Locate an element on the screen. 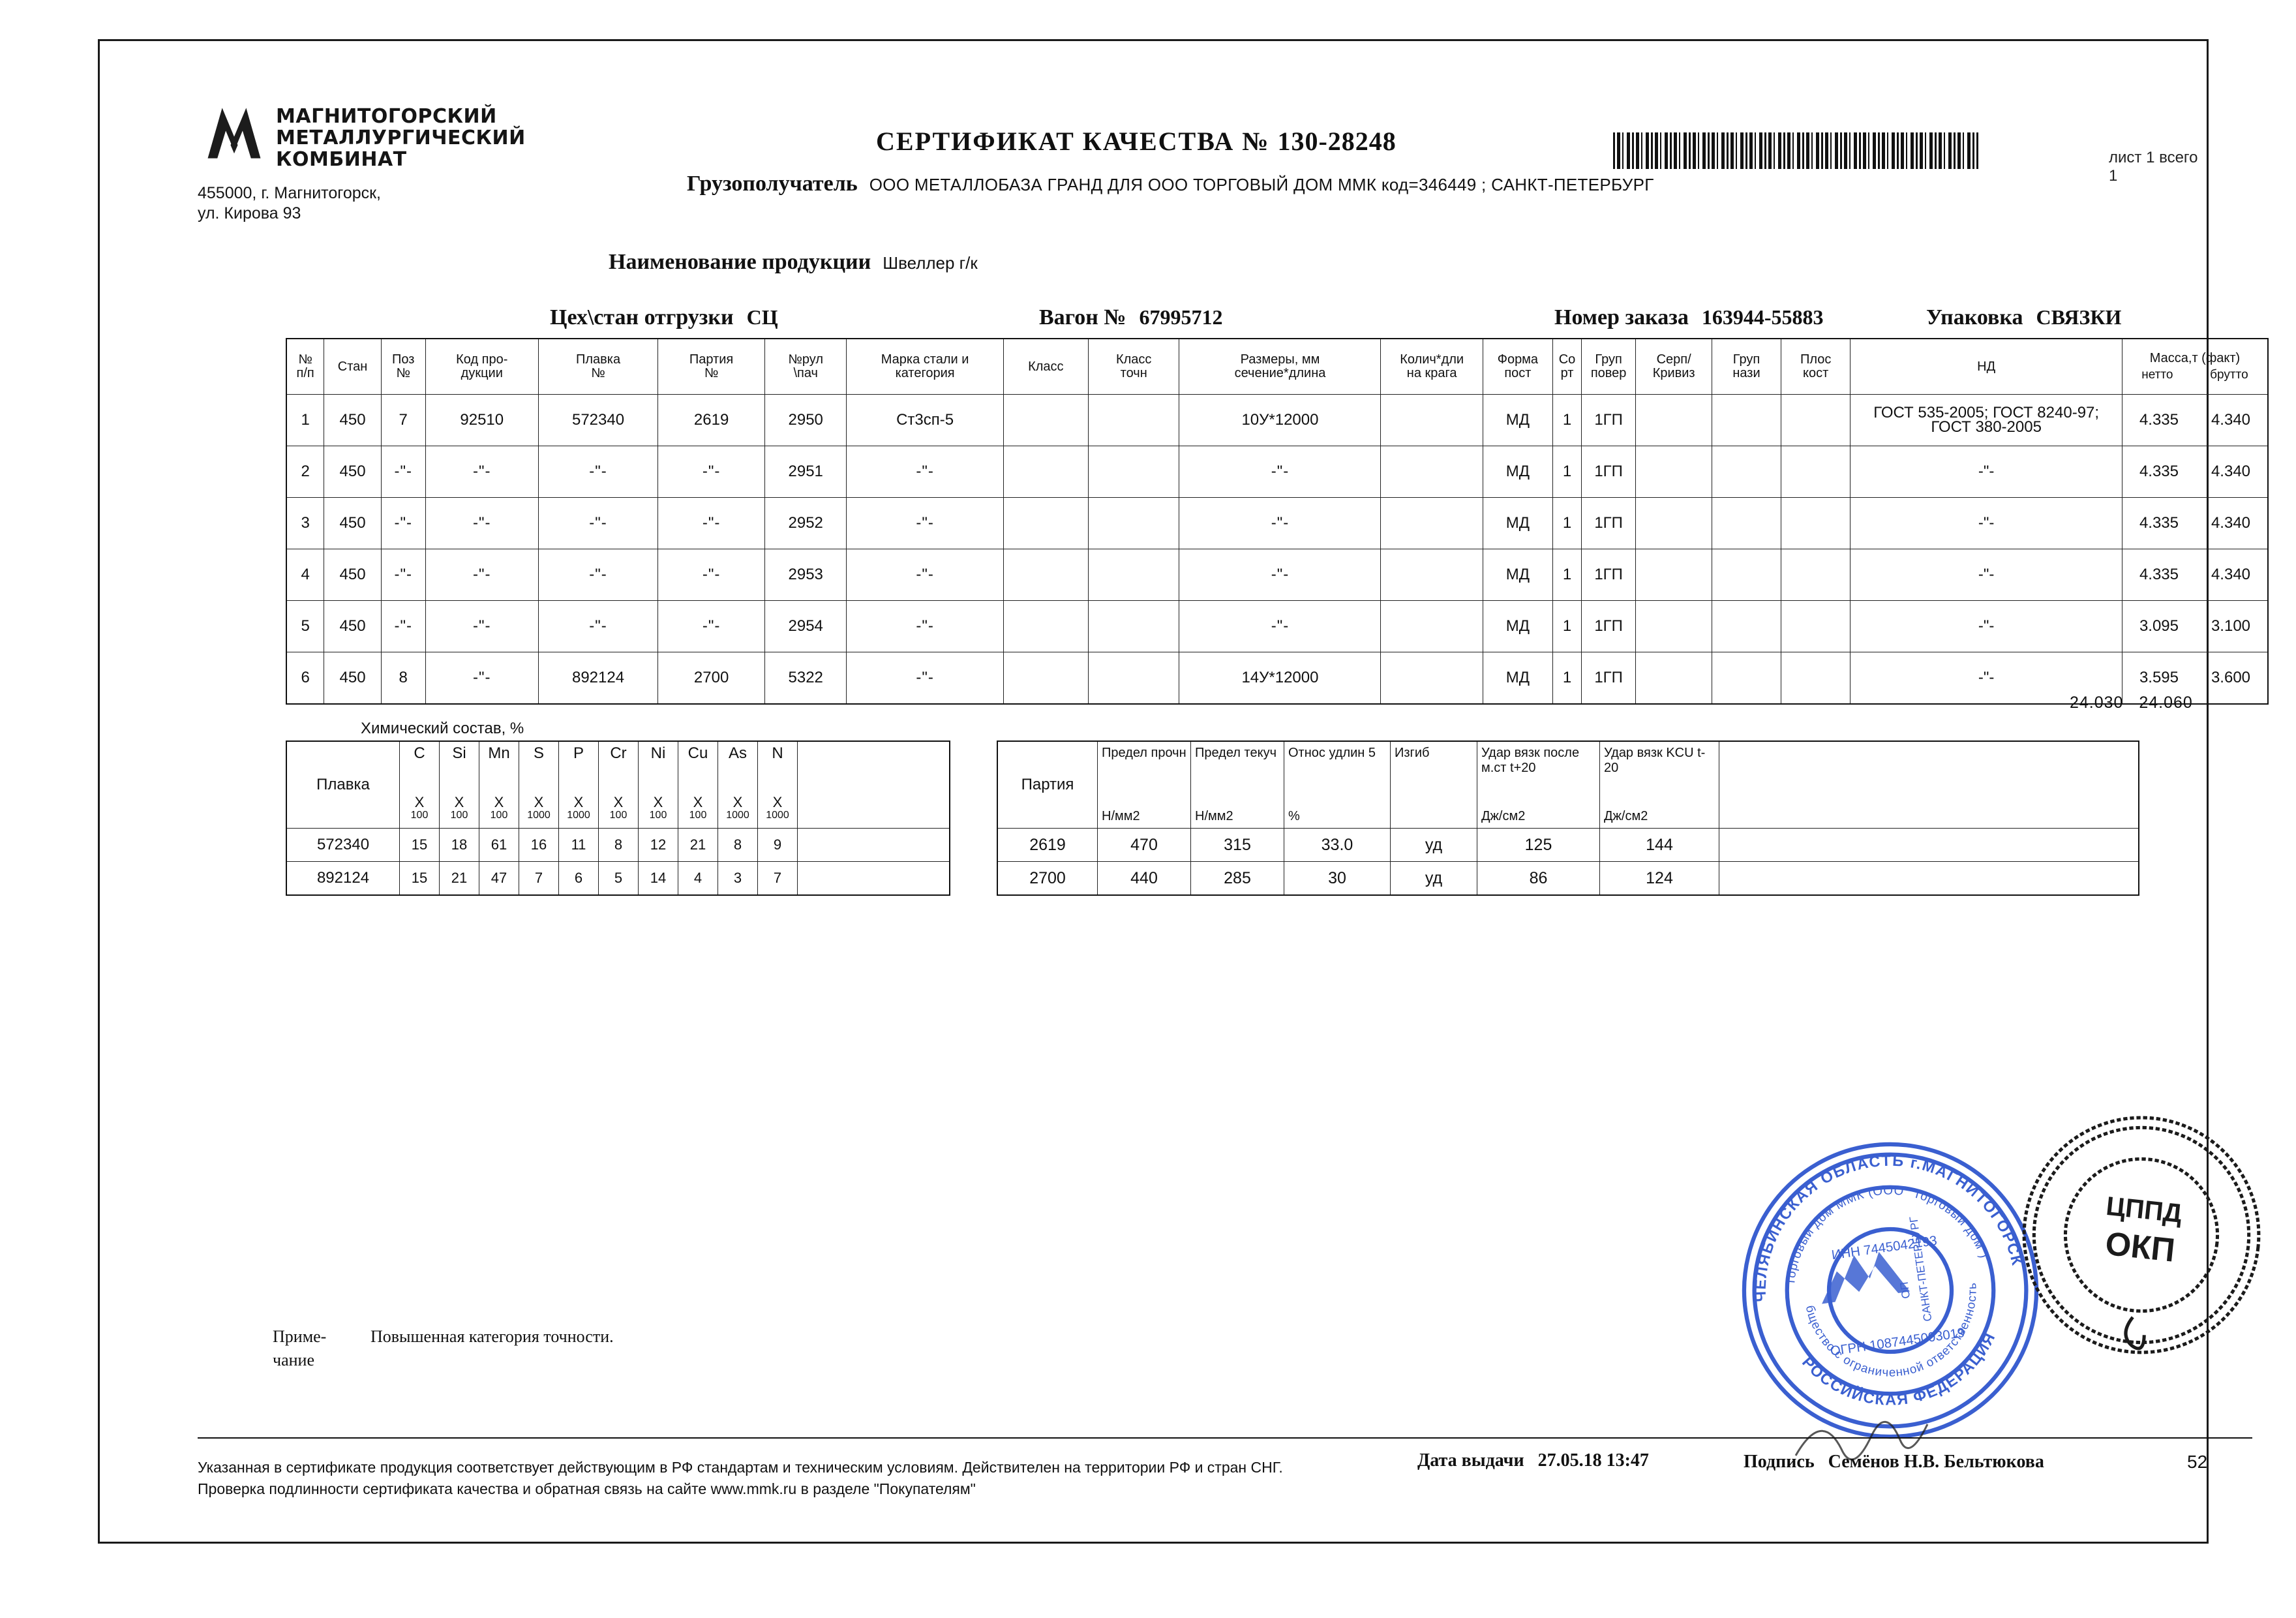  cell-heat: 892124 is located at coordinates (598, 679).